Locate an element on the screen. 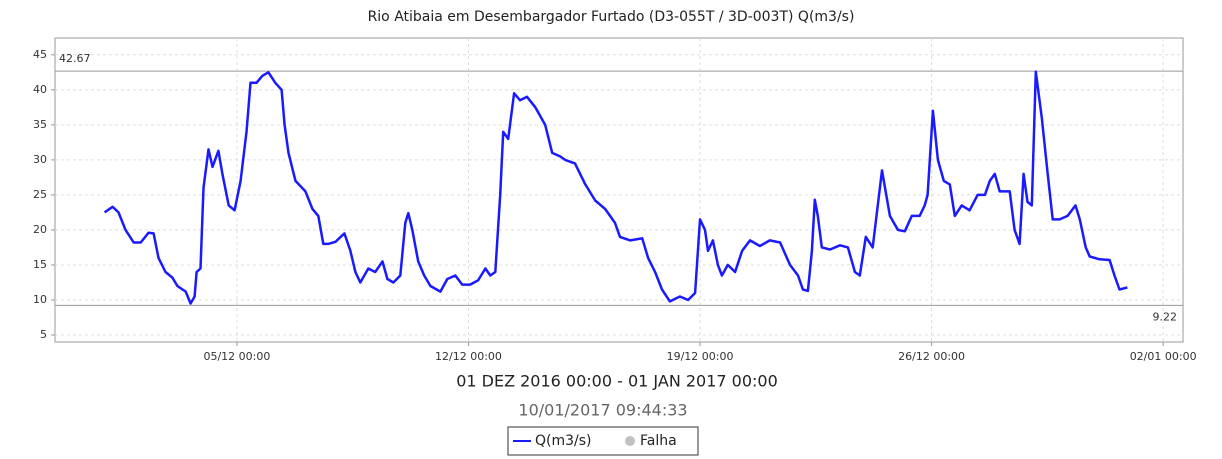 This screenshot has height=459, width=1222. y-tick-label: 40 is located at coordinates (40, 89).